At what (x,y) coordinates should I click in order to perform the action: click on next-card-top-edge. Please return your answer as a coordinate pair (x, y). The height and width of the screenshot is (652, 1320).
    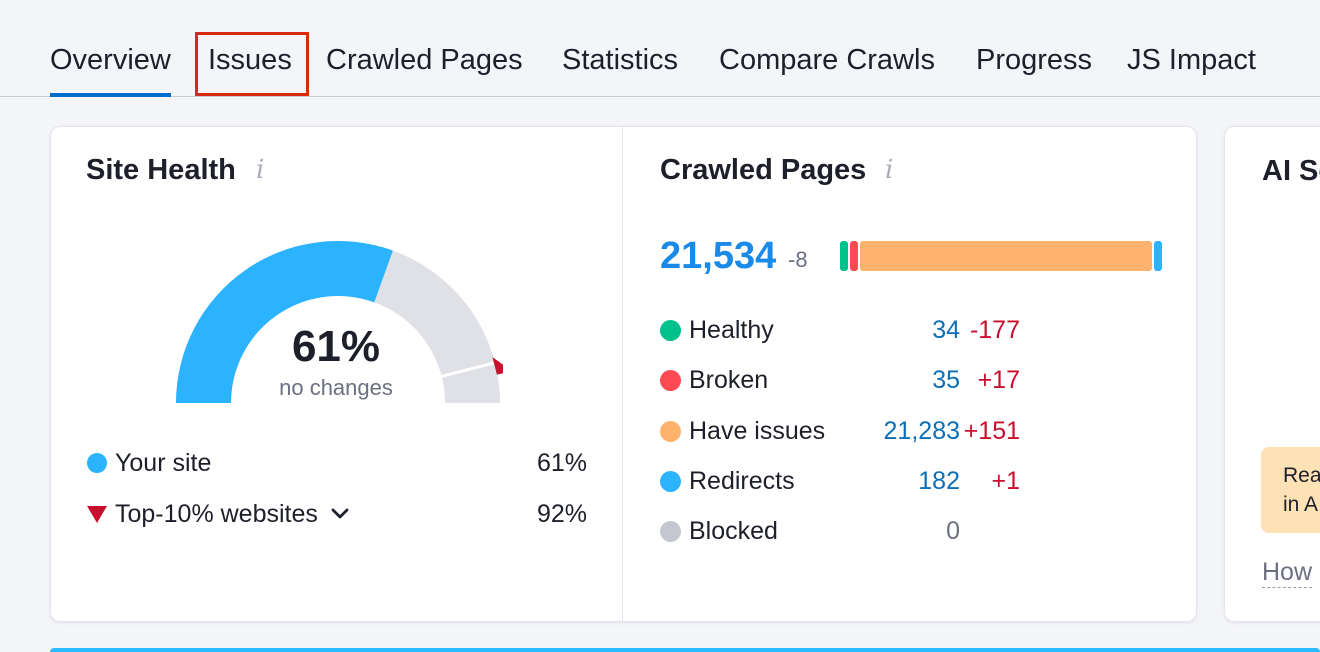
    Looking at the image, I should click on (685, 650).